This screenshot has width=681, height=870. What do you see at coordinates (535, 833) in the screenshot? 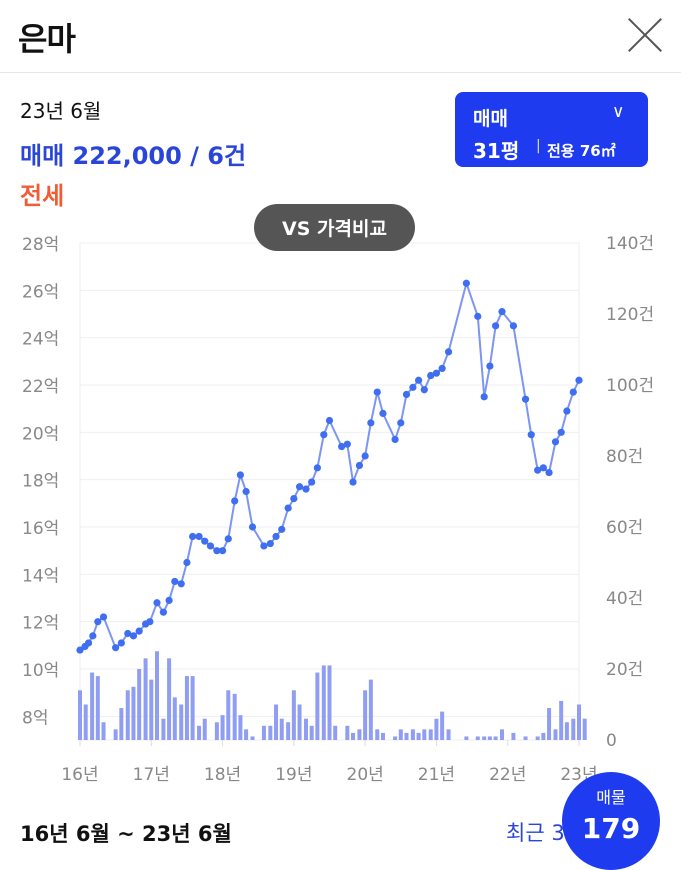
I see `recent-filter: 최근 3` at bounding box center [535, 833].